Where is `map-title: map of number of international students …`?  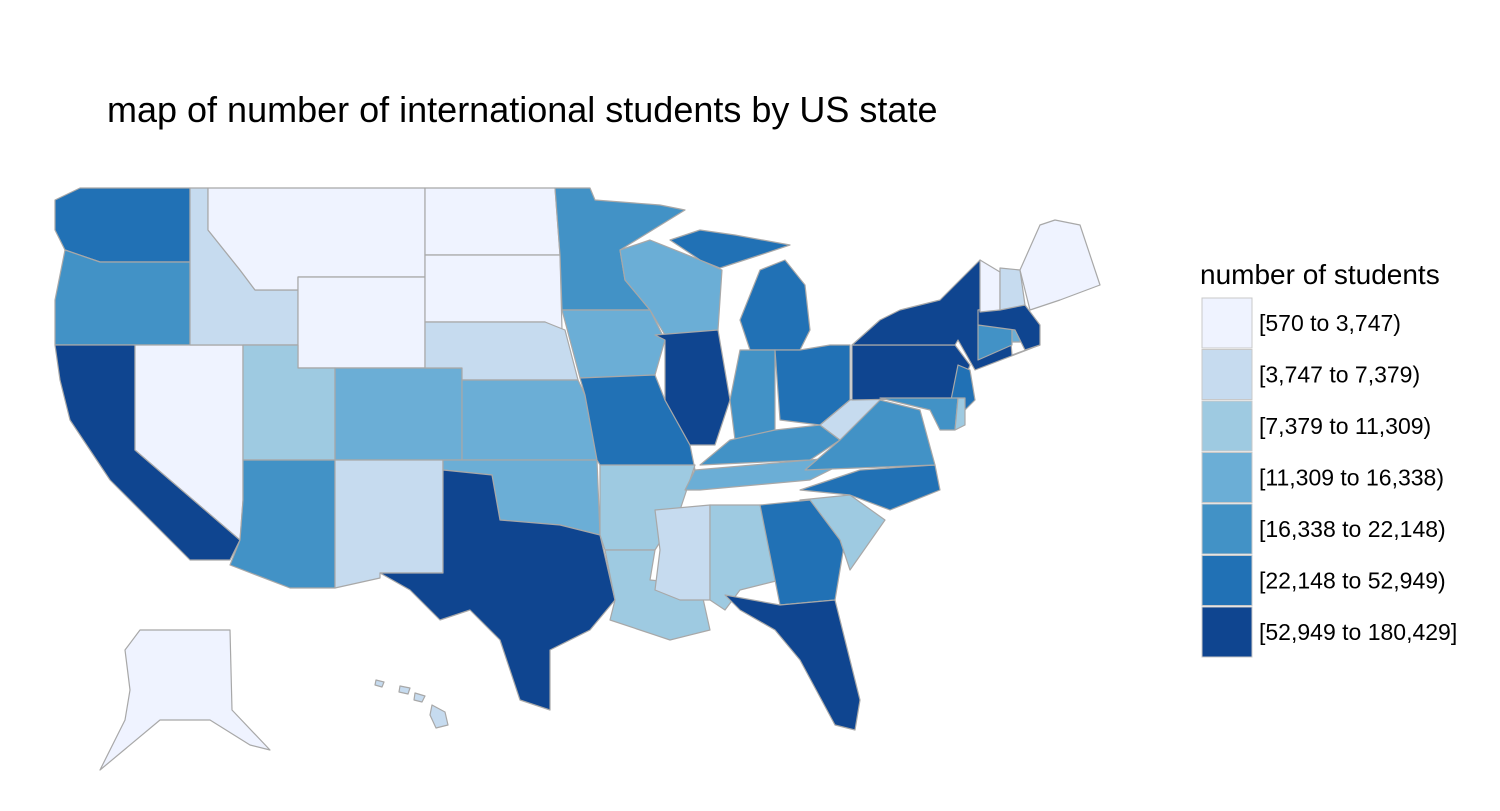 map-title: map of number of international students … is located at coordinates (522, 109).